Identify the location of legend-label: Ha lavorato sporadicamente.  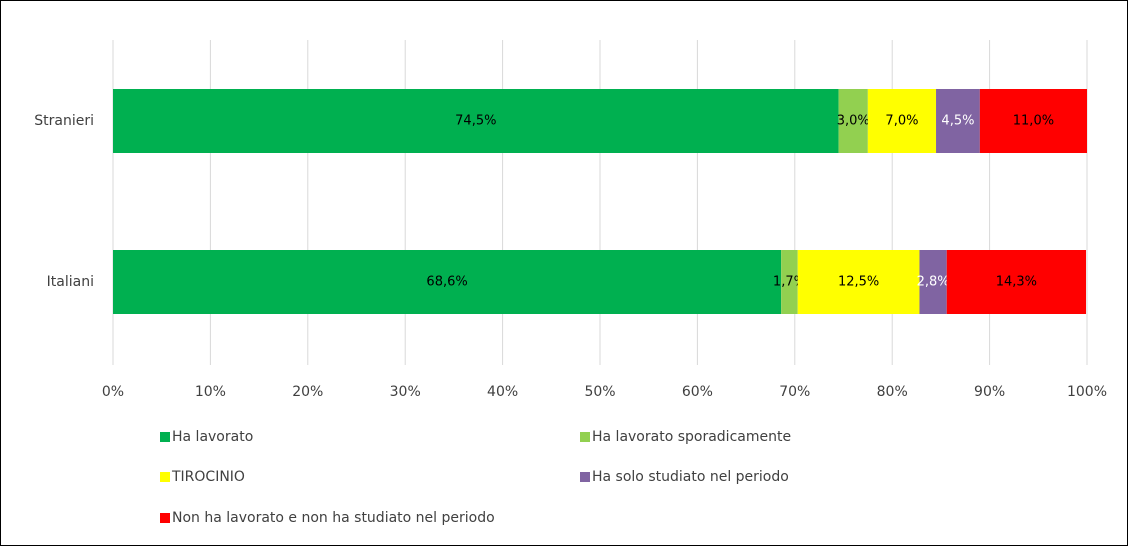
(691, 437).